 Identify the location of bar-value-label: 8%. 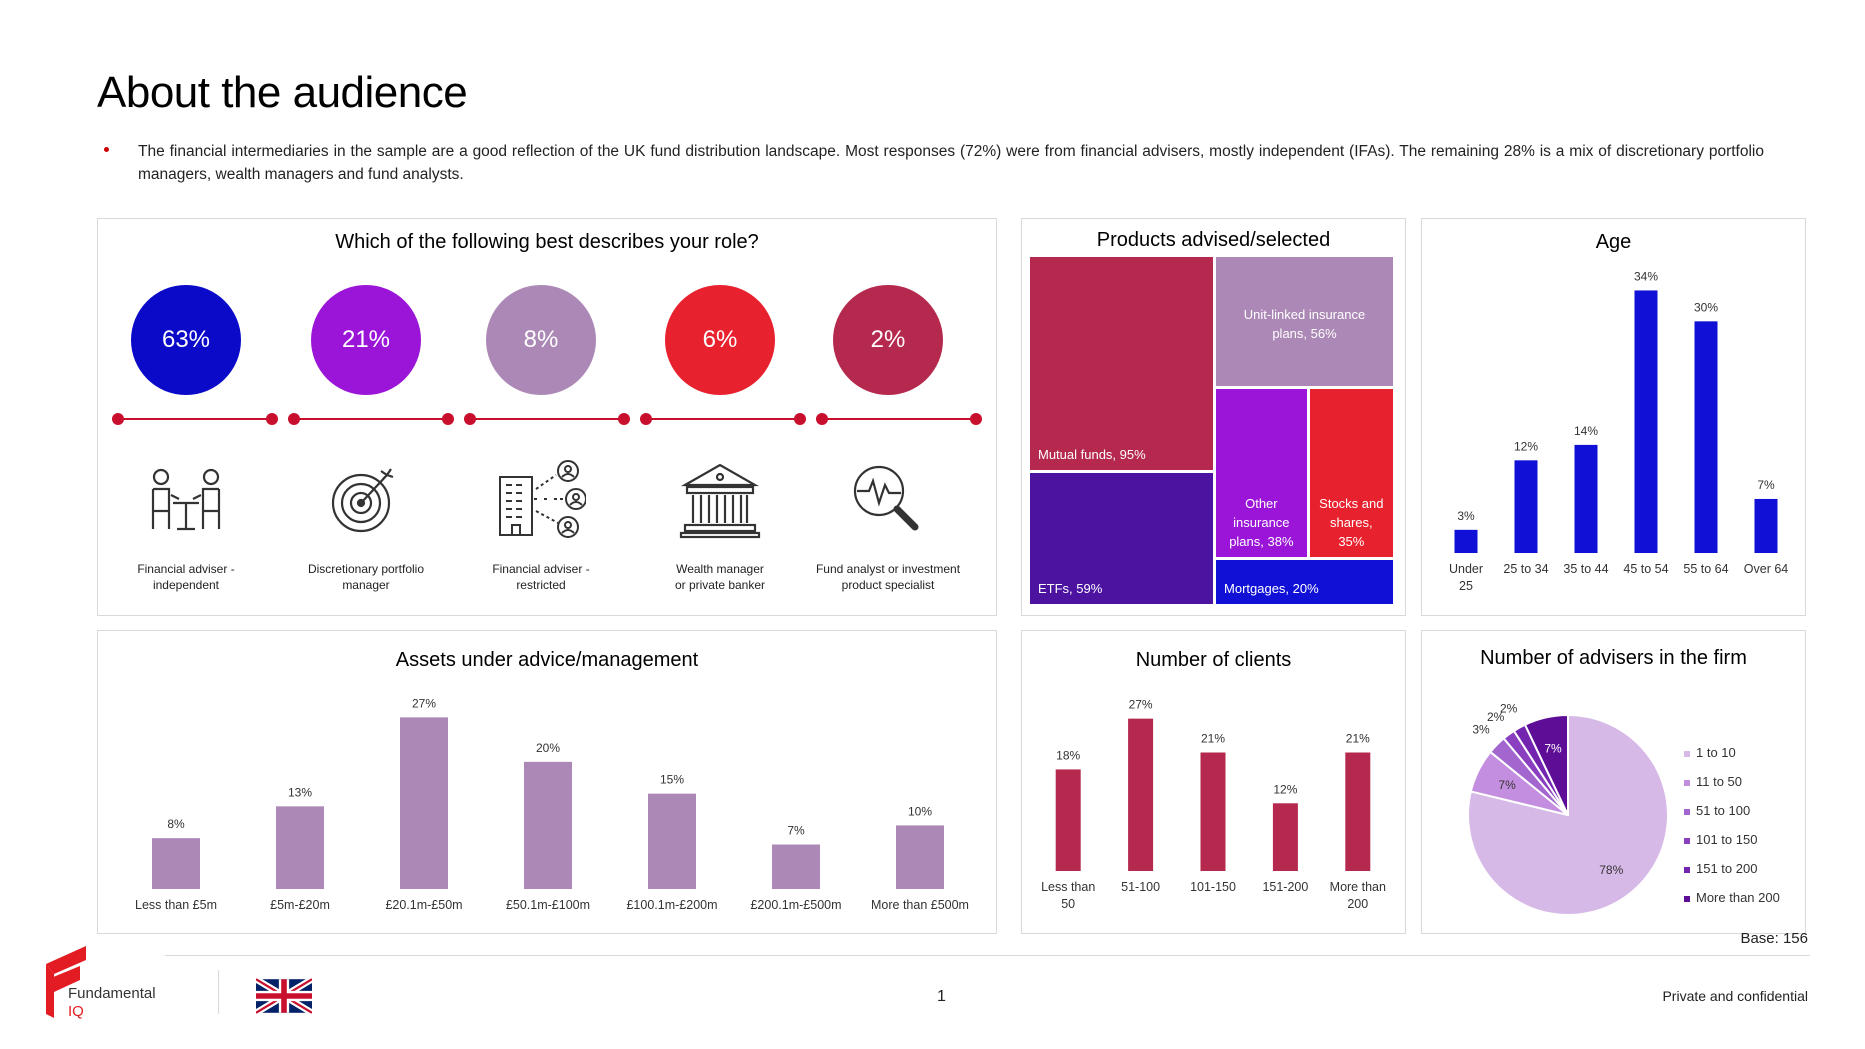
(176, 824).